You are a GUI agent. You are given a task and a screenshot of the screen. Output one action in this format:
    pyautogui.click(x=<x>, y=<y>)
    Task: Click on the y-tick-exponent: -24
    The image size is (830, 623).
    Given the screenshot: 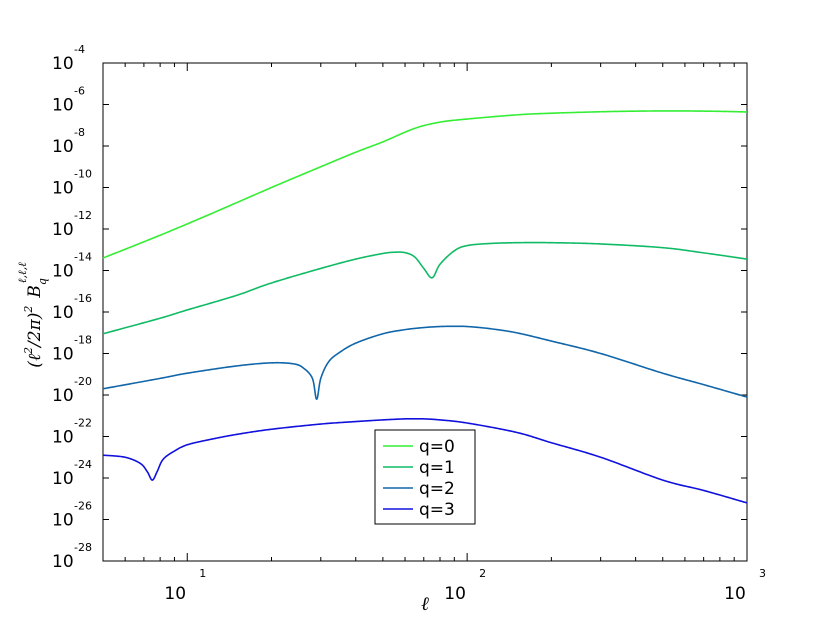 What is the action you would take?
    pyautogui.click(x=83, y=464)
    